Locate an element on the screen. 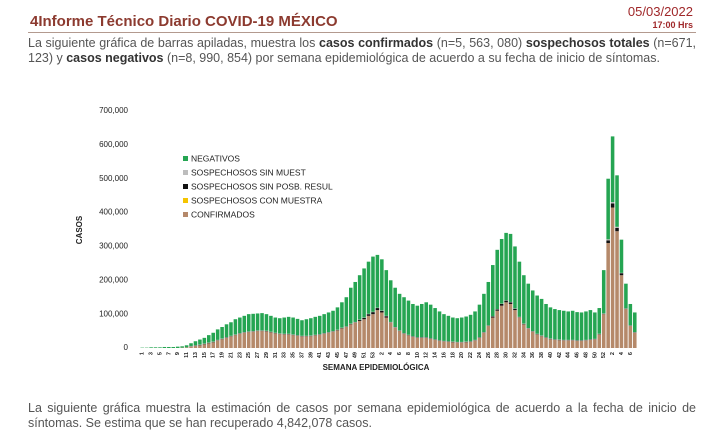 The height and width of the screenshot is (442, 705). x-tick-label: 10 is located at coordinates (418, 355).